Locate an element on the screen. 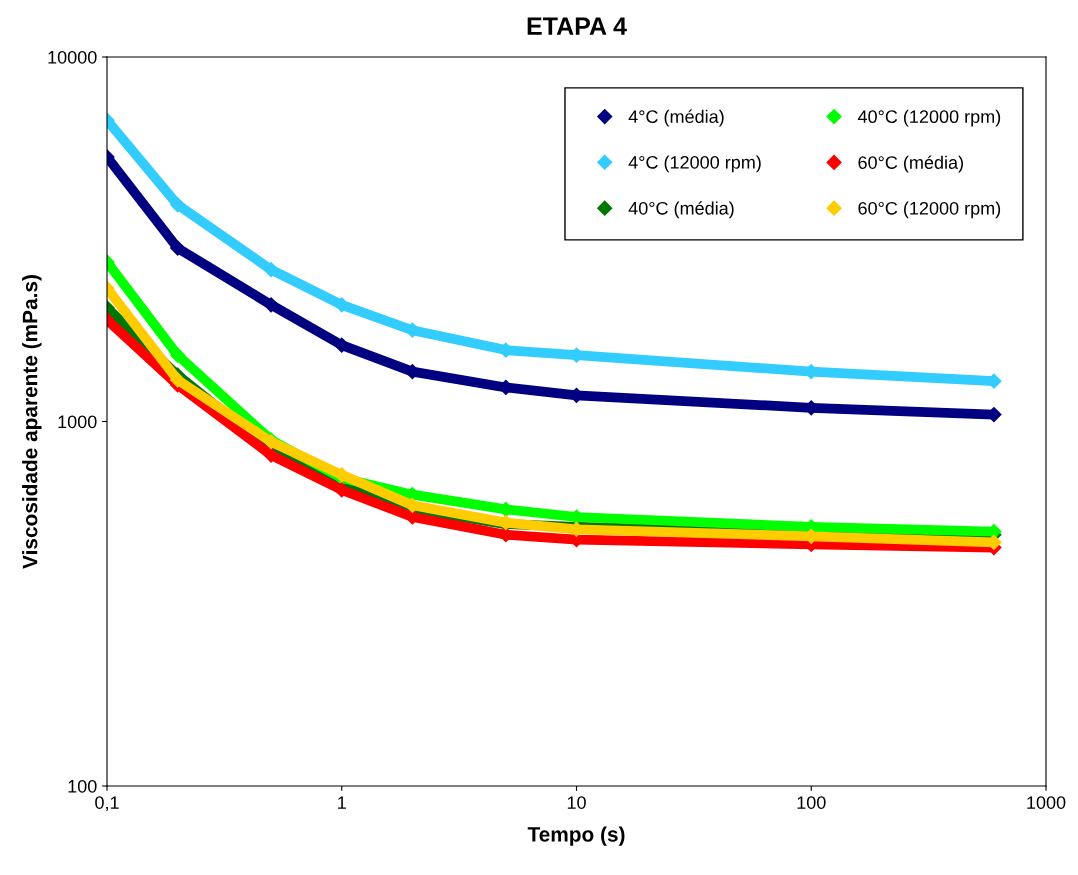 The width and height of the screenshot is (1078, 875). y-tick-label: 100 is located at coordinates (82, 786).